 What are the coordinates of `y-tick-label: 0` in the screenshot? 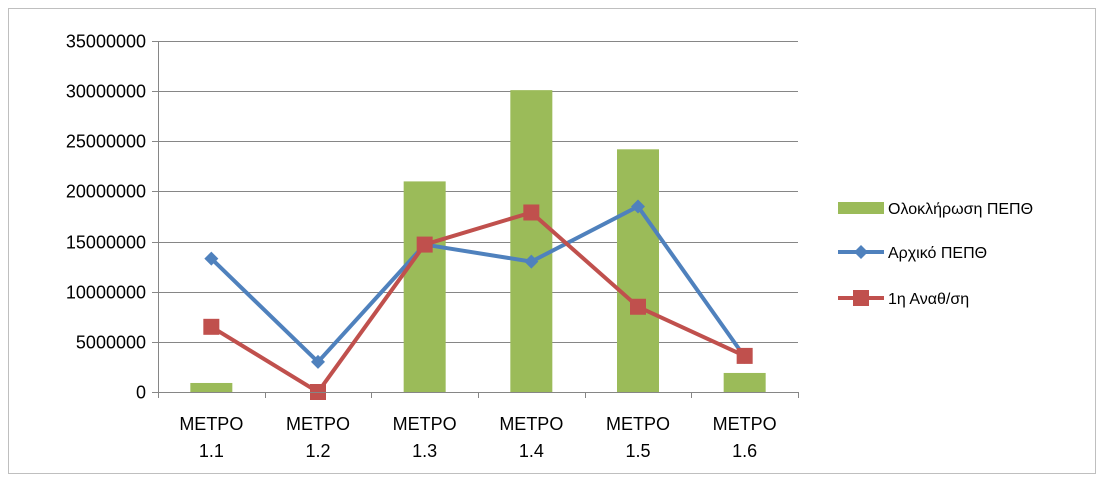 It's located at (141, 393).